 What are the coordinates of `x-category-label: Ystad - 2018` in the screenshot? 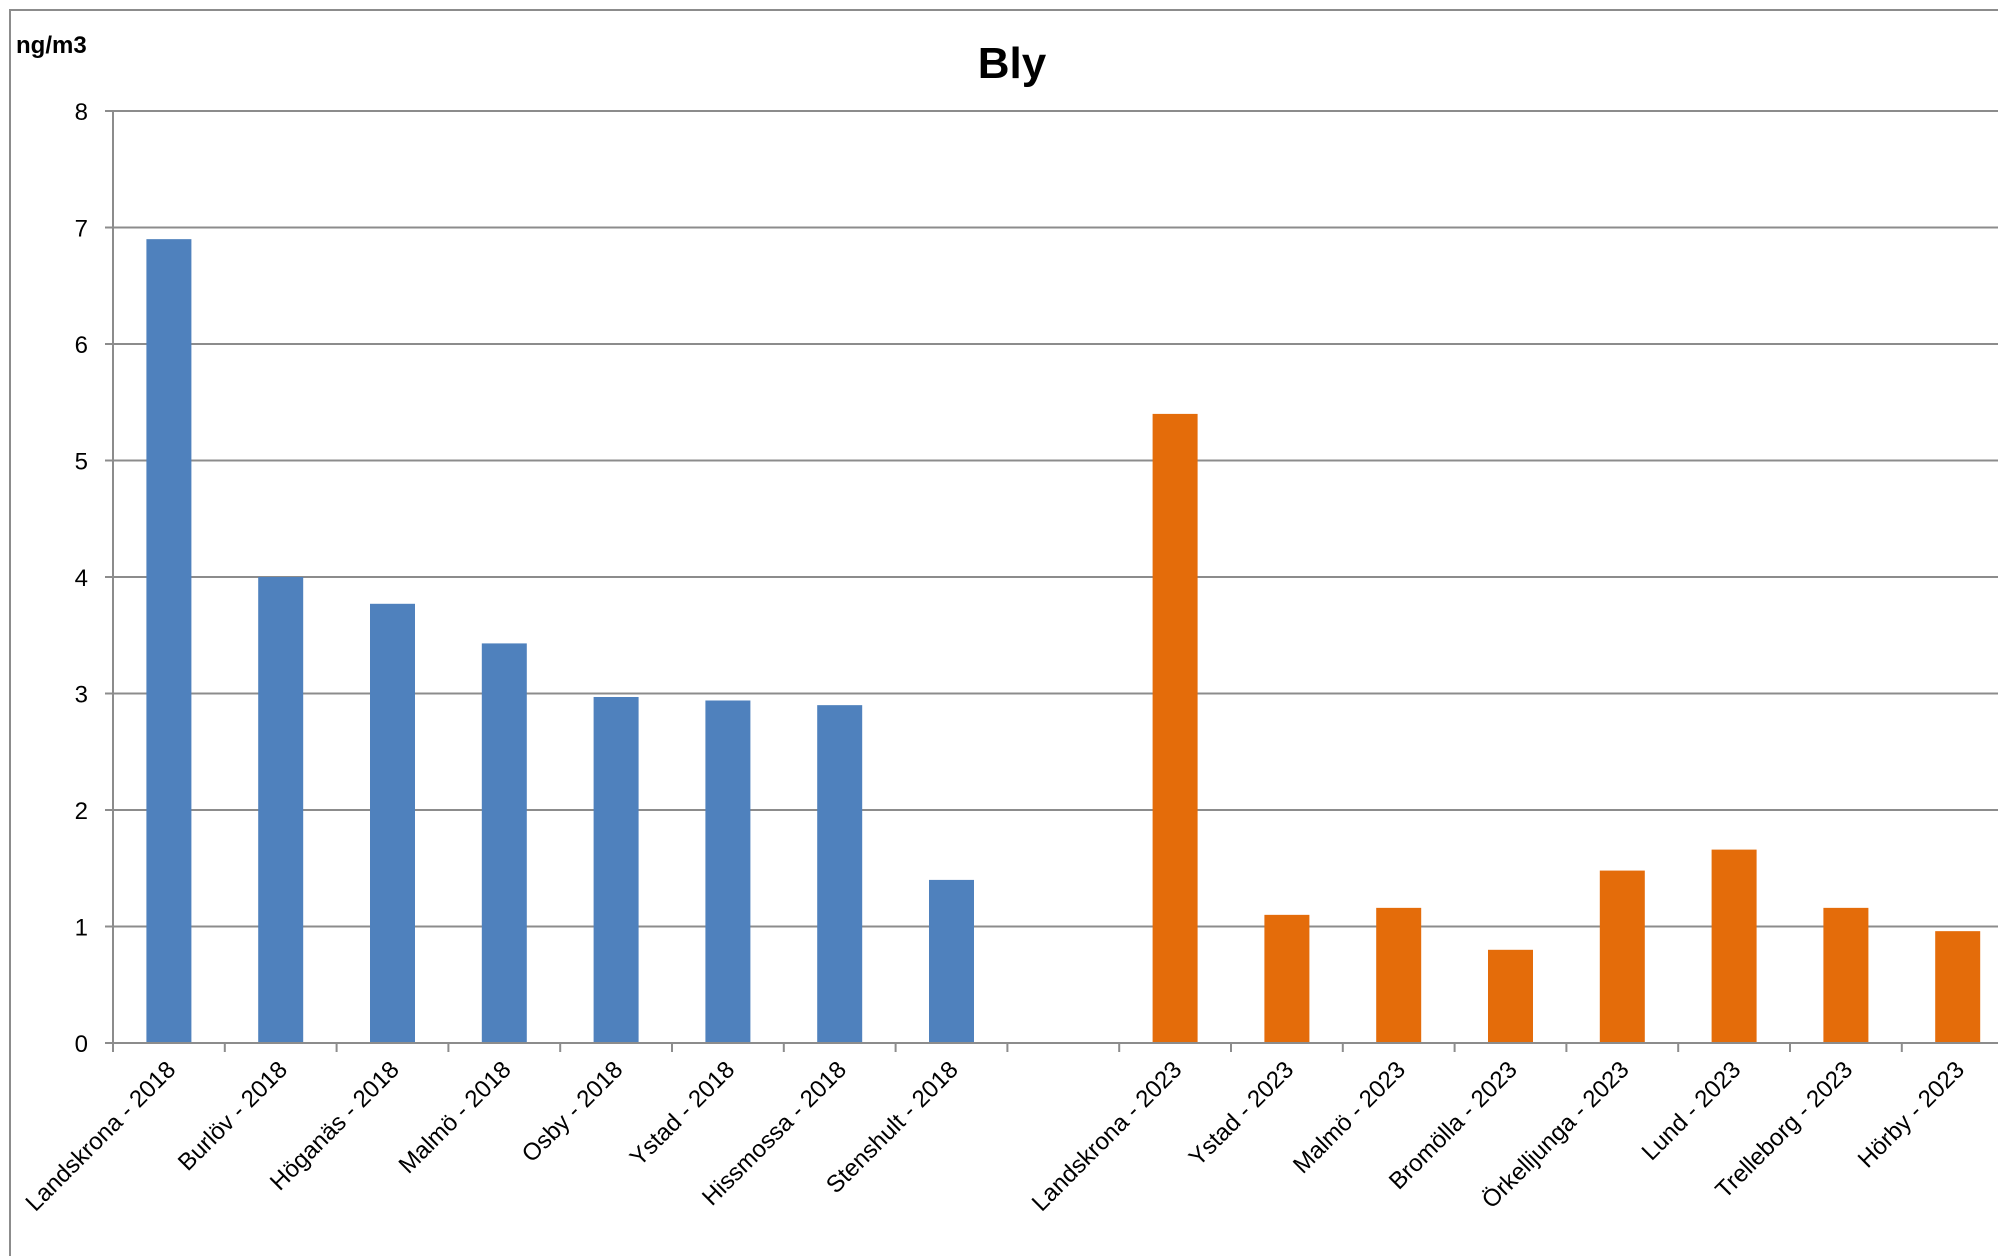 It's located at (682, 1113).